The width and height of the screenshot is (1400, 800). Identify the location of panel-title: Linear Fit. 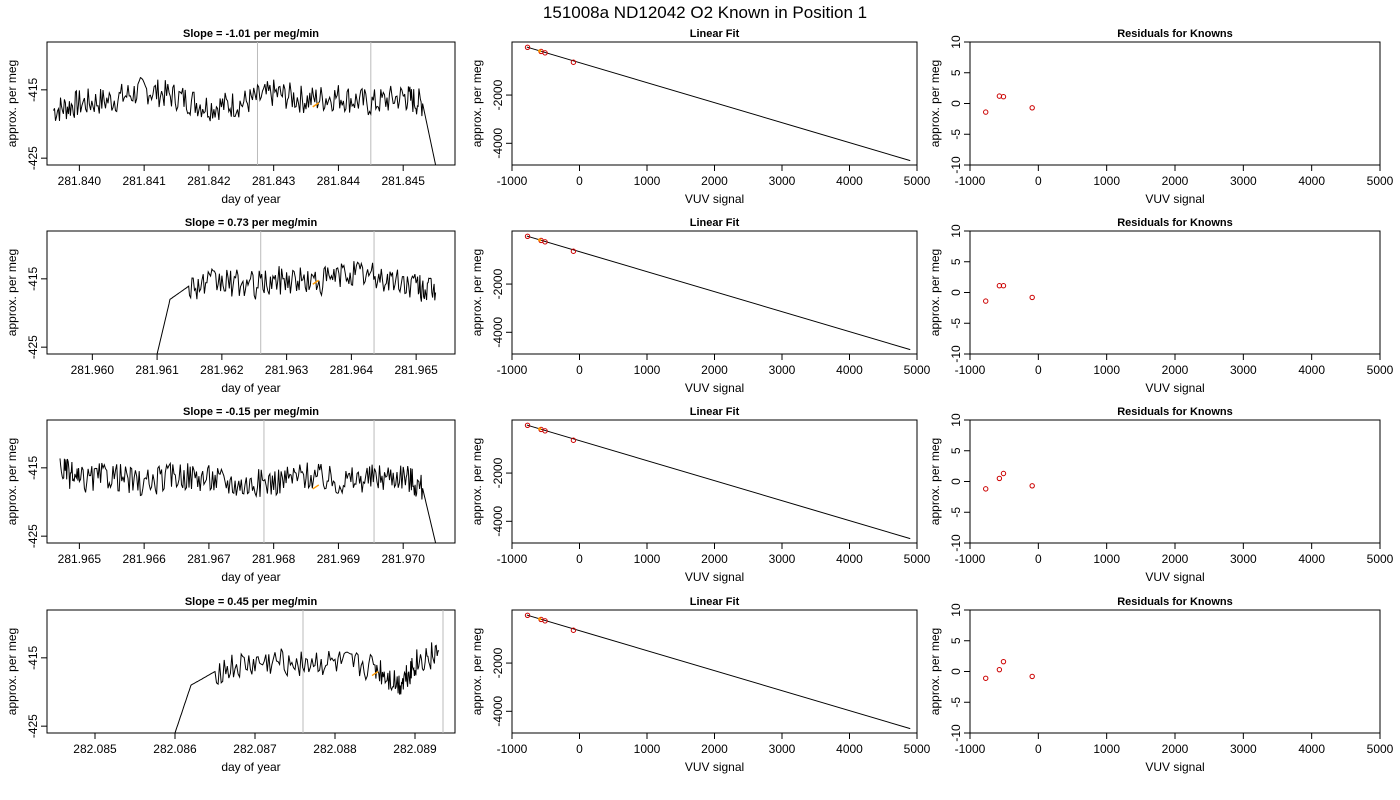
(715, 223).